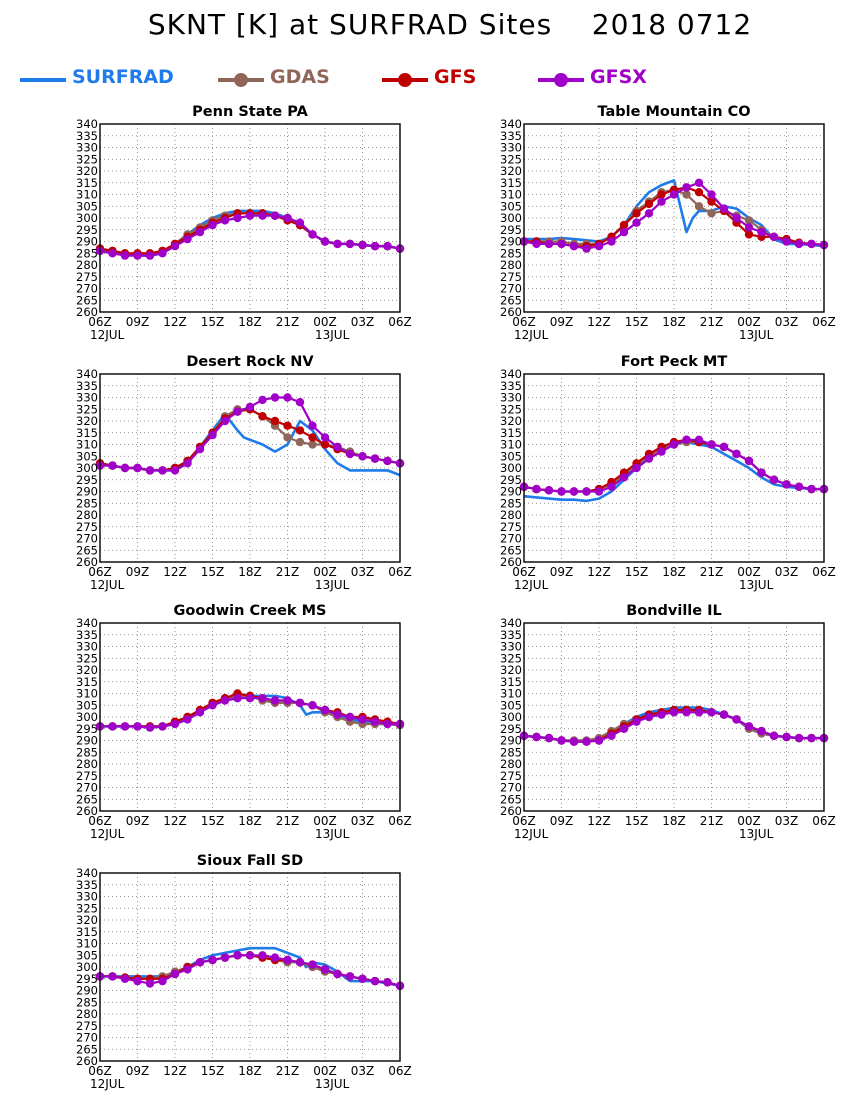 Image resolution: width=850 pixels, height=1100 pixels. What do you see at coordinates (332, 834) in the screenshot?
I see `x-date-label: 13JUL` at bounding box center [332, 834].